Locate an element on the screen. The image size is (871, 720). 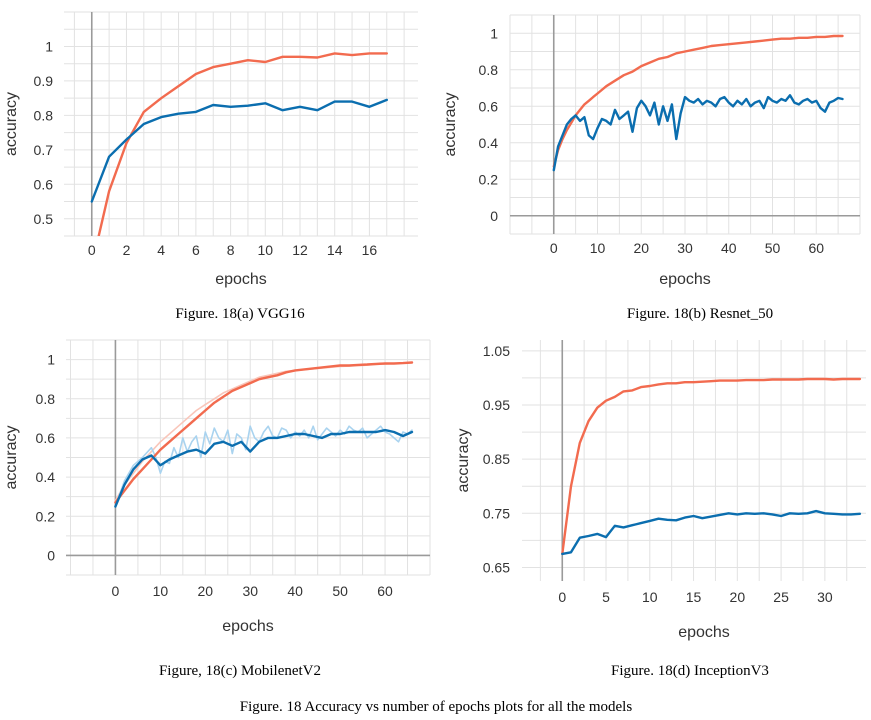
panel-caption: Figure. 18(a) VGG16 is located at coordinates (240, 314).